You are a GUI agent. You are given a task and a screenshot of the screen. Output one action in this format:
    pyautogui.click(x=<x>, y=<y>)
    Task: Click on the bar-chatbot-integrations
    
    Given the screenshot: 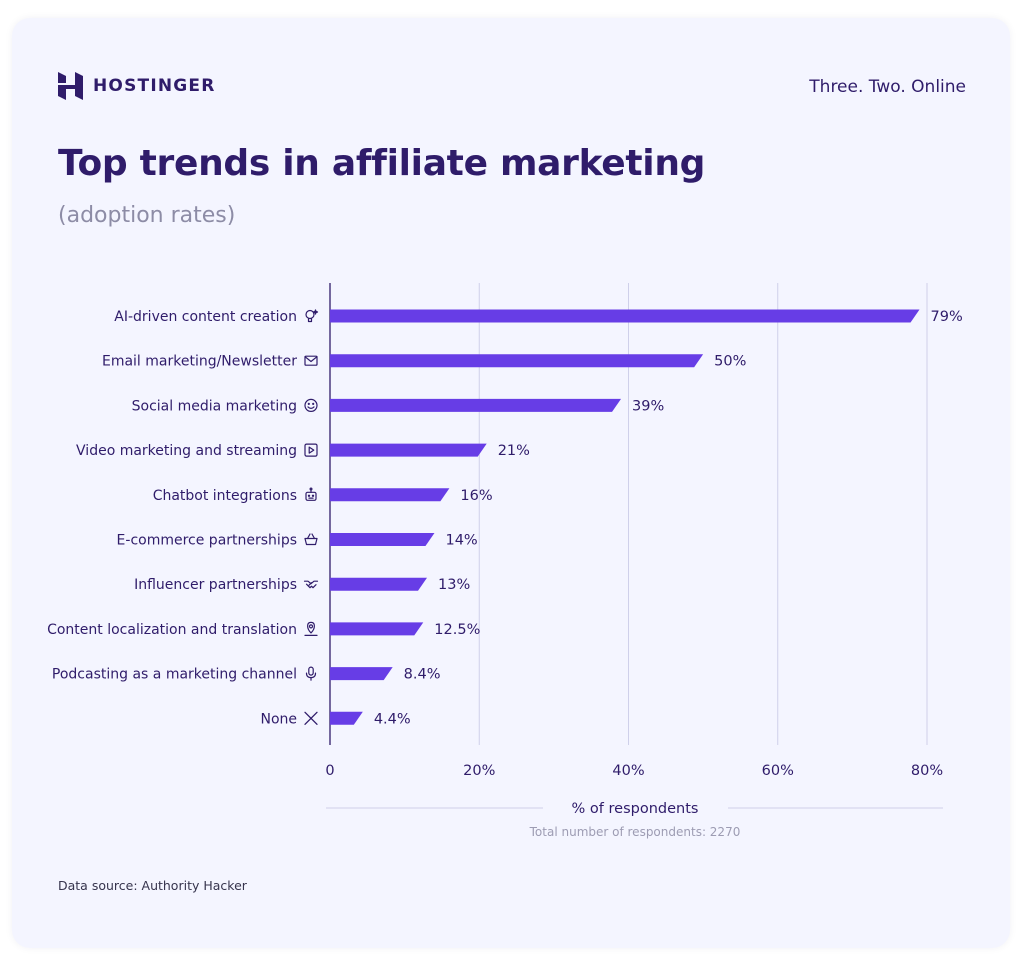 What is the action you would take?
    pyautogui.click(x=390, y=495)
    